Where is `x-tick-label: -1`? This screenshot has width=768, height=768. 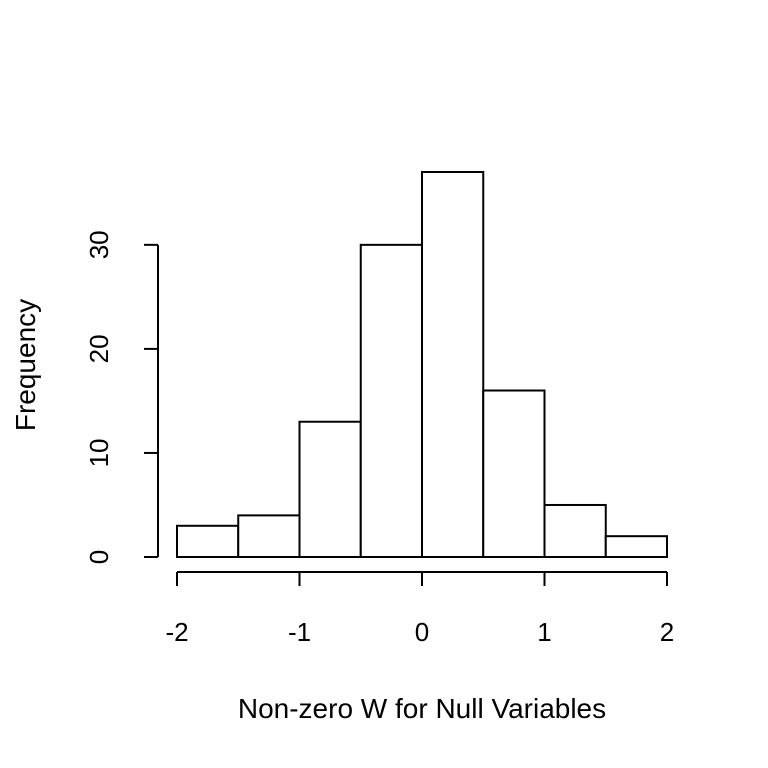
x-tick-label: -1 is located at coordinates (299, 632).